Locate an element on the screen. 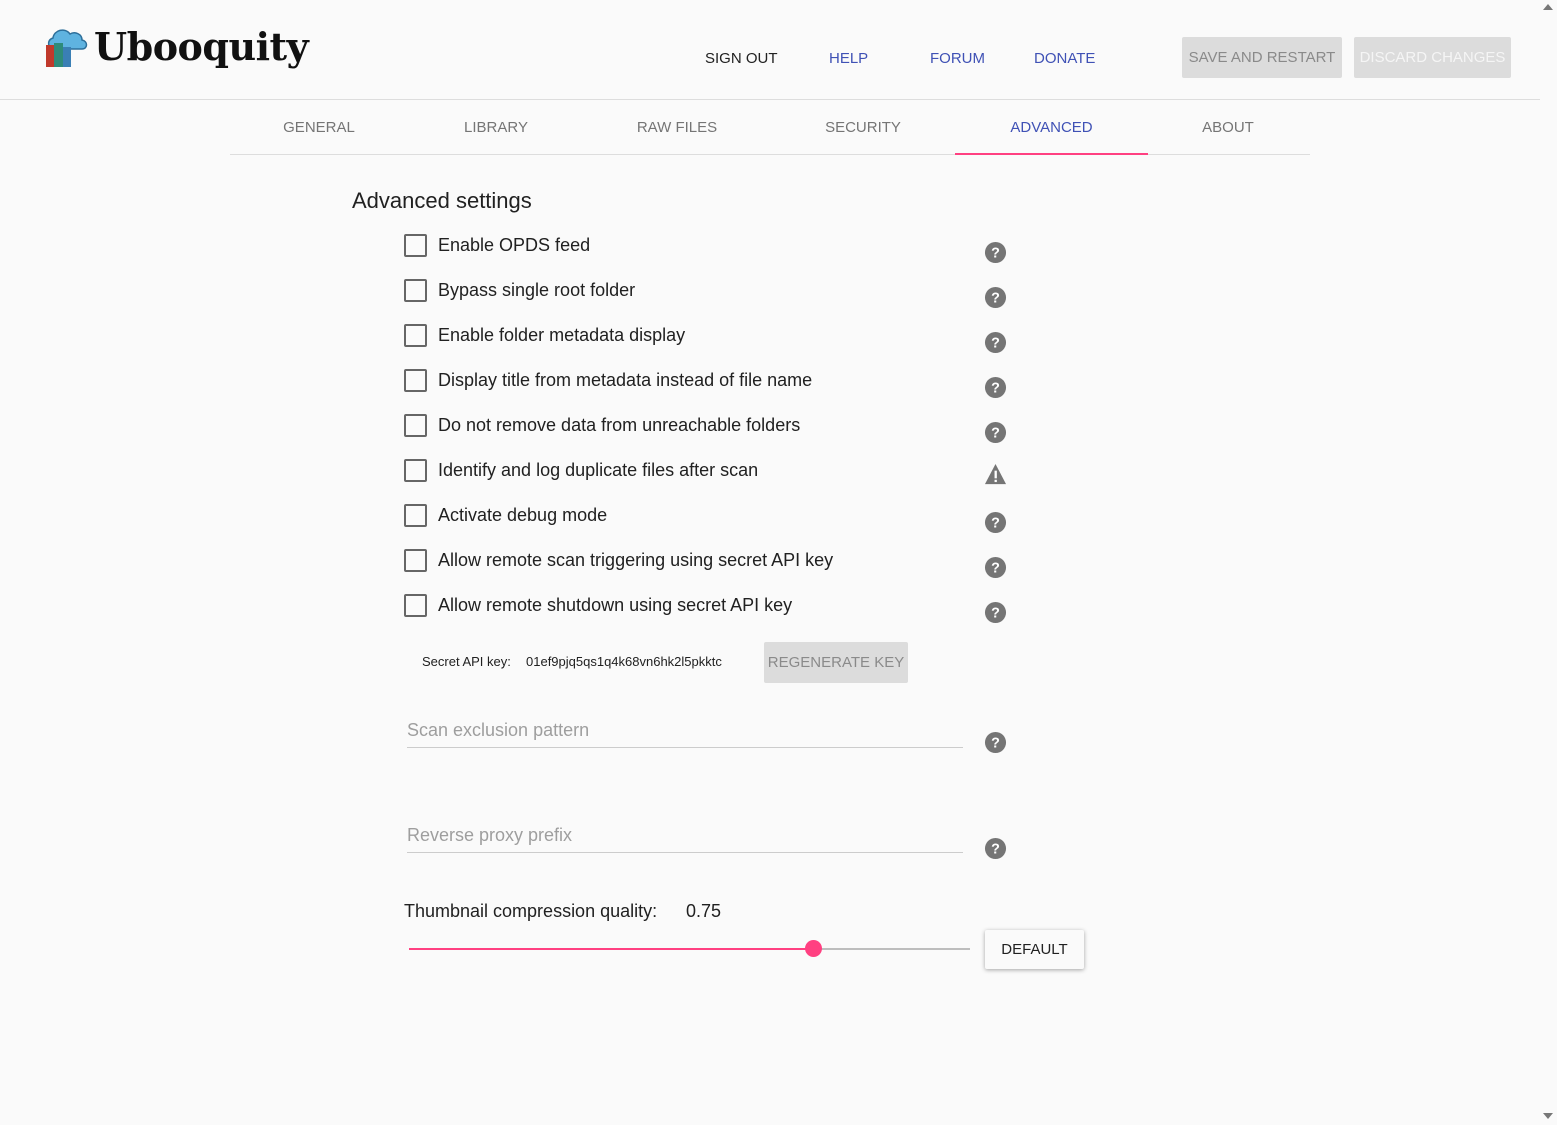  save-and-restart-button: SAVE AND RESTART is located at coordinates (1262, 57).